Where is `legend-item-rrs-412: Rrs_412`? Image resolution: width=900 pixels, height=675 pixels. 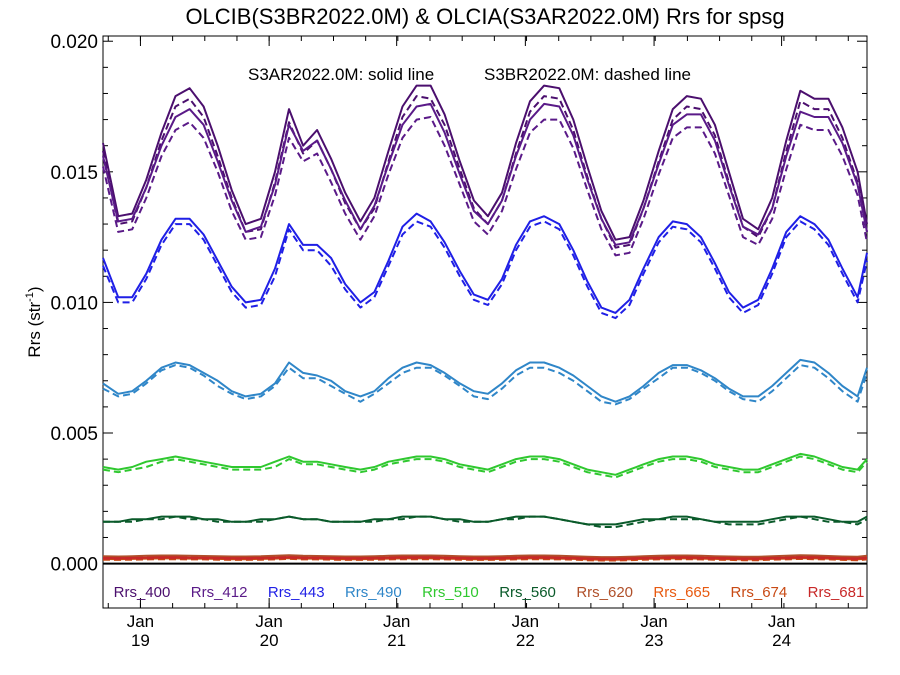
legend-item-rrs-412: Rrs_412 is located at coordinates (219, 592).